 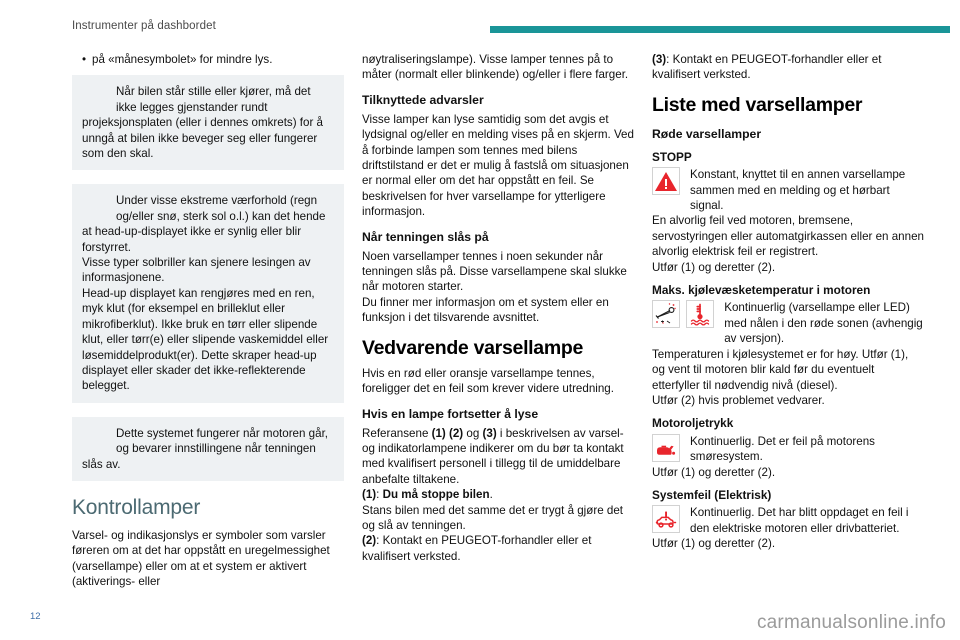 I want to click on page-number: 12, so click(x=35, y=616).